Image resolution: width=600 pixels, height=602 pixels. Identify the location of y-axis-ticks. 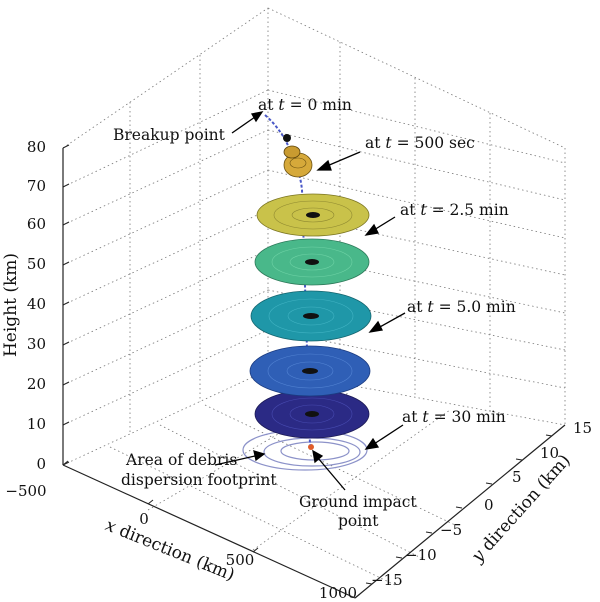
(459, 509).